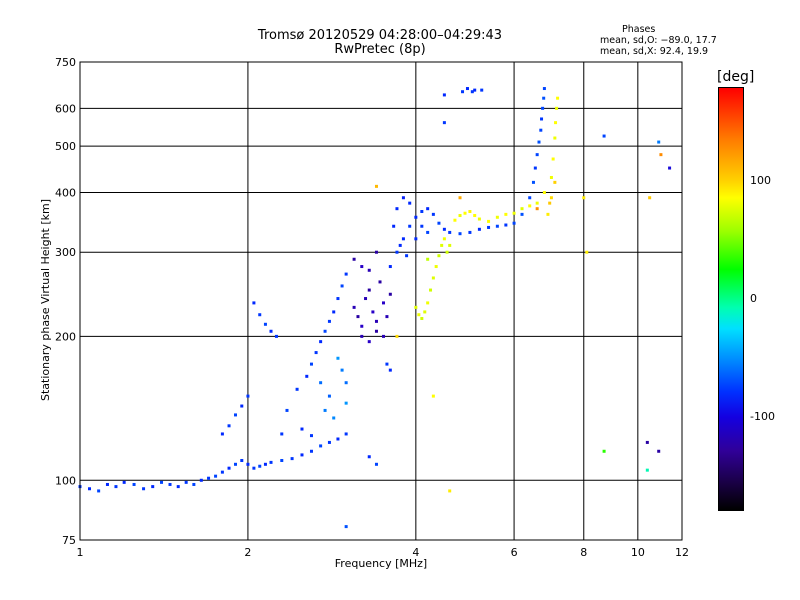 Image resolution: width=800 pixels, height=600 pixels. What do you see at coordinates (65, 146) in the screenshot?
I see `y-tick-label: 500` at bounding box center [65, 146].